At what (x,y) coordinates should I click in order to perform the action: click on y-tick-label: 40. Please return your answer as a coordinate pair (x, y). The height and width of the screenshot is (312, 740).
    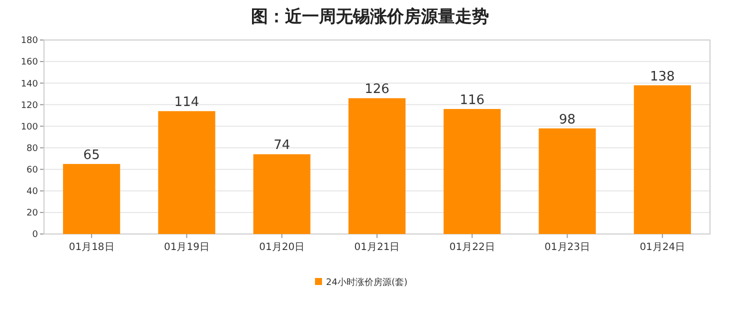
    Looking at the image, I should click on (32, 192).